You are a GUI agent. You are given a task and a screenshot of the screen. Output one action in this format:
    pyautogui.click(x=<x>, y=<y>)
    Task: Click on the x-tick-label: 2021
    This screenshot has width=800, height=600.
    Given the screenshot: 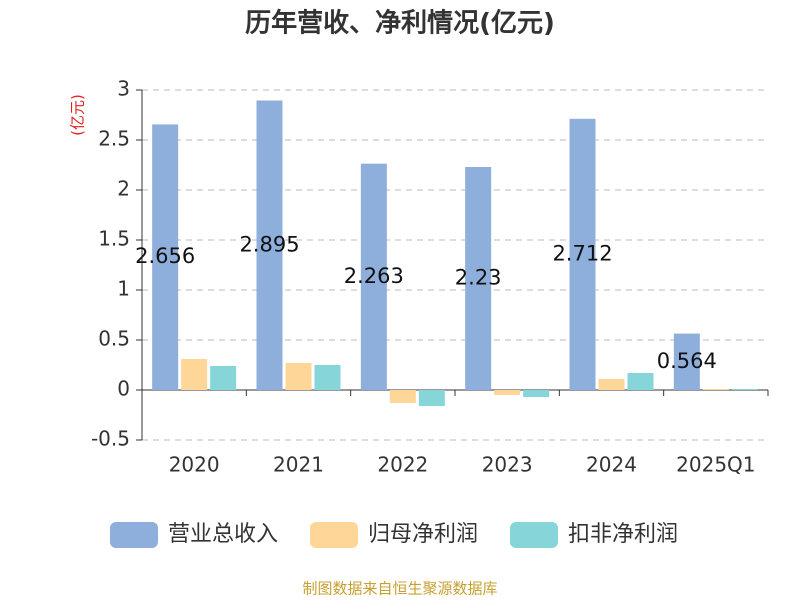 What is the action you would take?
    pyautogui.click(x=298, y=465)
    